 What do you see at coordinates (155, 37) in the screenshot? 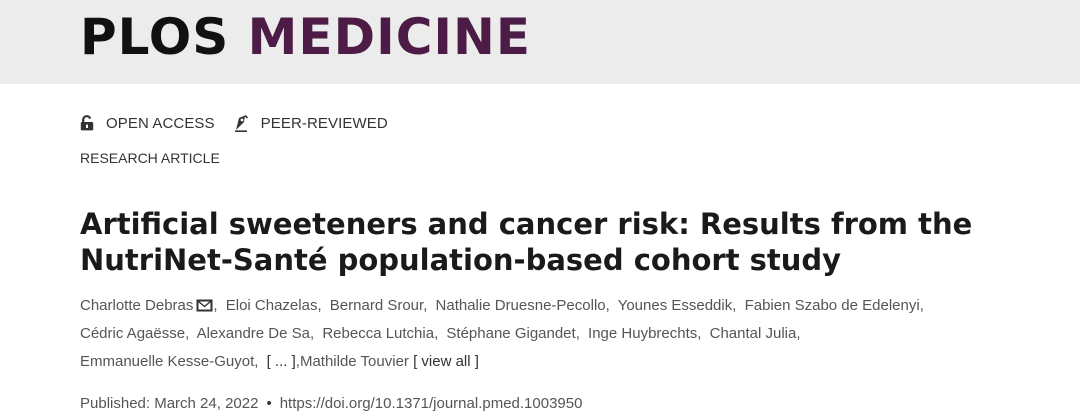
I see `logo-plos: PLOS` at bounding box center [155, 37].